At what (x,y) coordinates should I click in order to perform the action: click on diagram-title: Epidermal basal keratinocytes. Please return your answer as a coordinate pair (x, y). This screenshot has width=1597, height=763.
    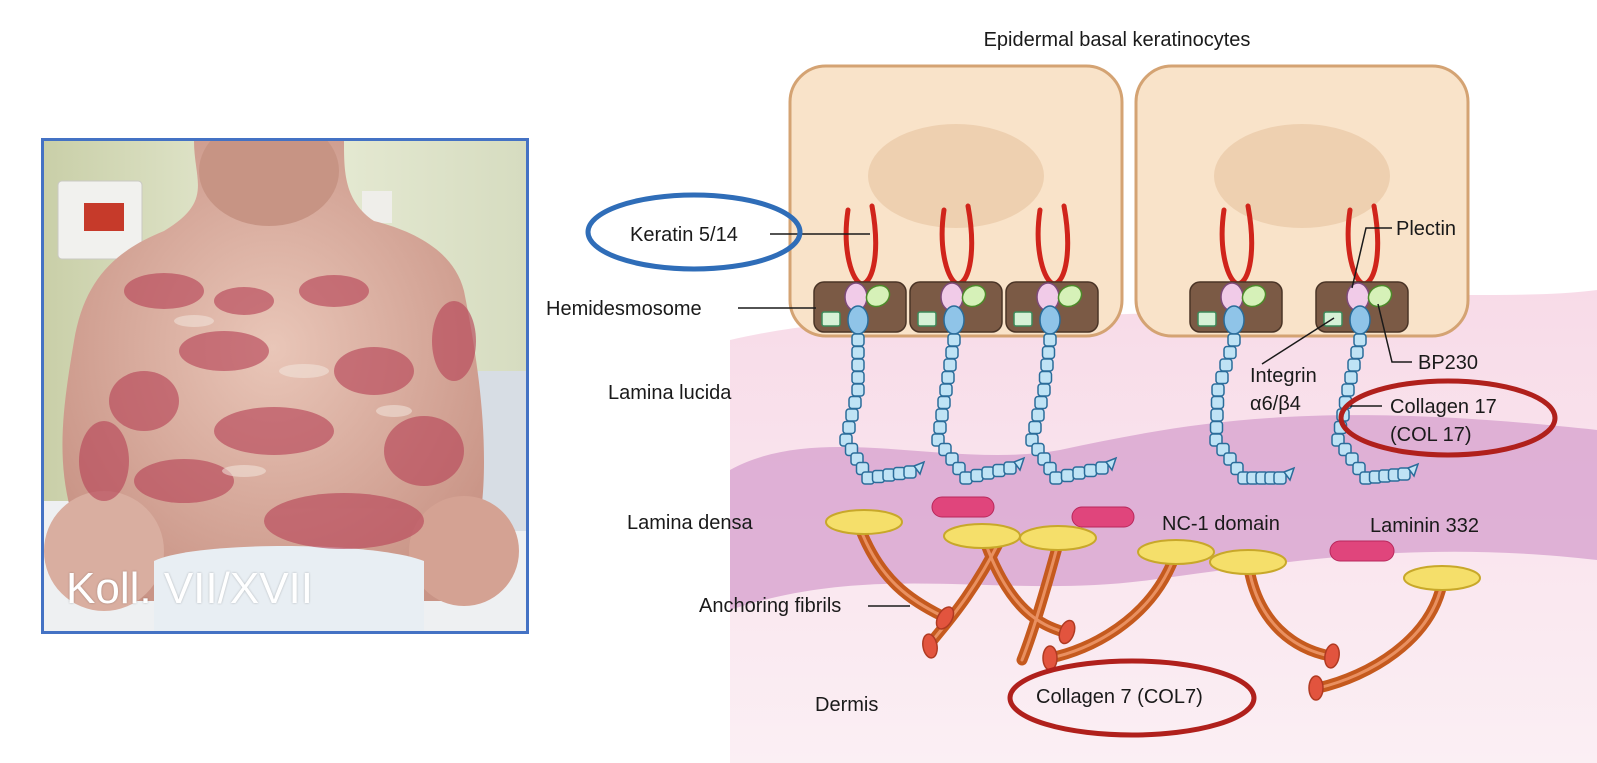
    Looking at the image, I should click on (1117, 40).